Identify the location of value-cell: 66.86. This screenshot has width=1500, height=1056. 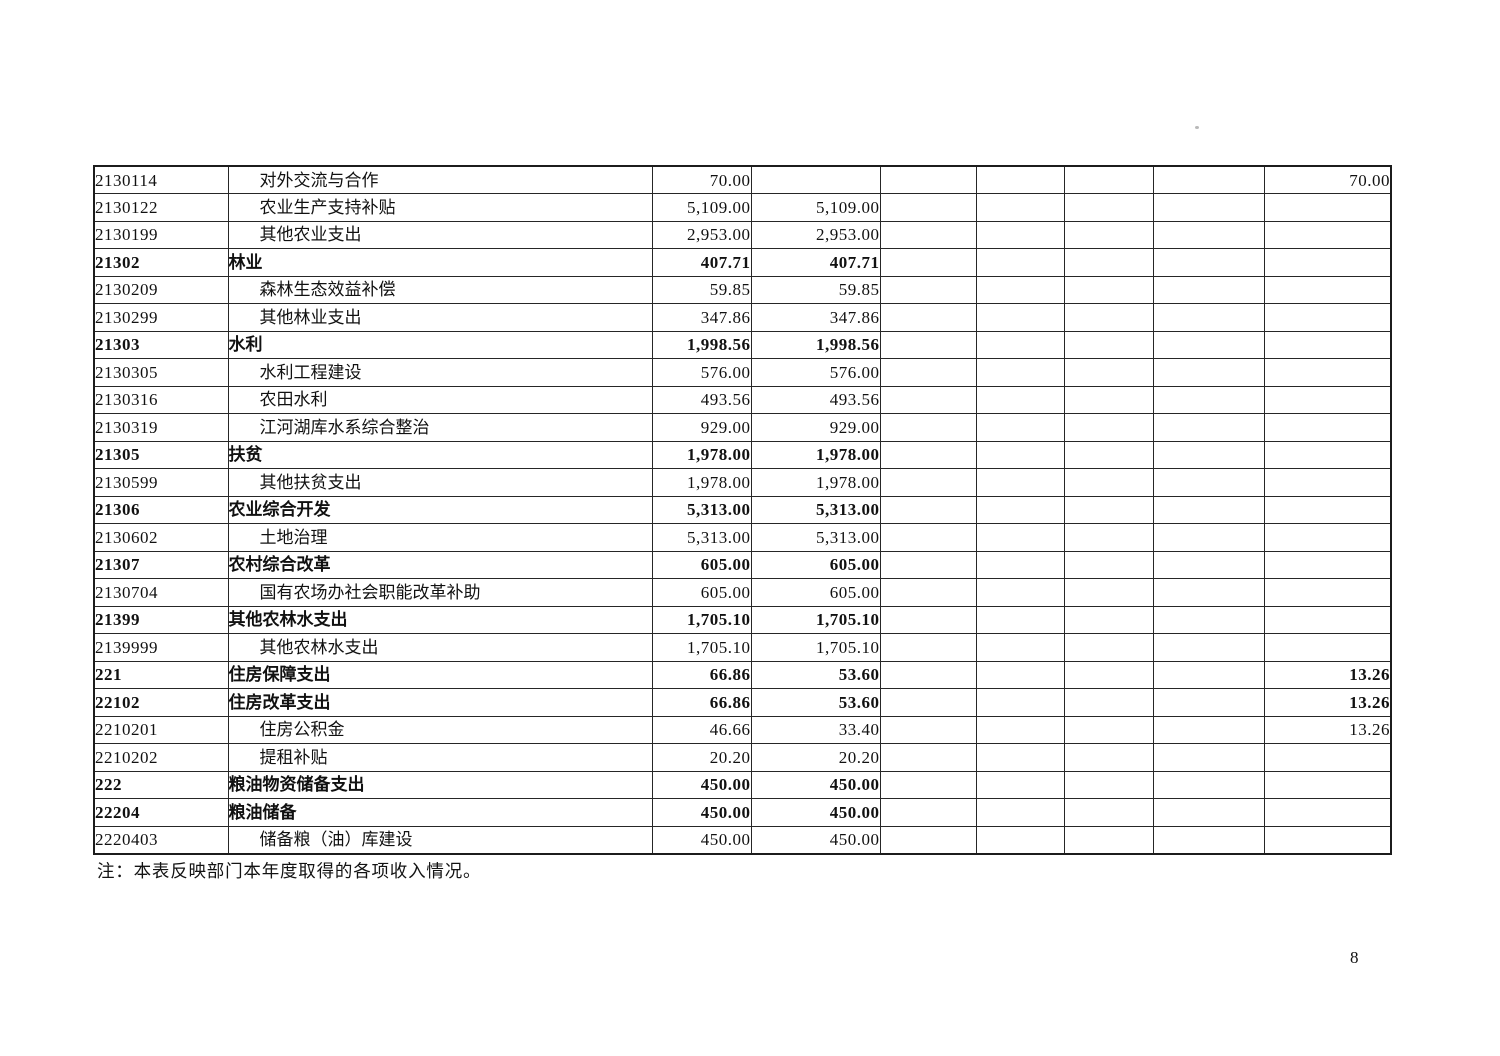
(701, 674).